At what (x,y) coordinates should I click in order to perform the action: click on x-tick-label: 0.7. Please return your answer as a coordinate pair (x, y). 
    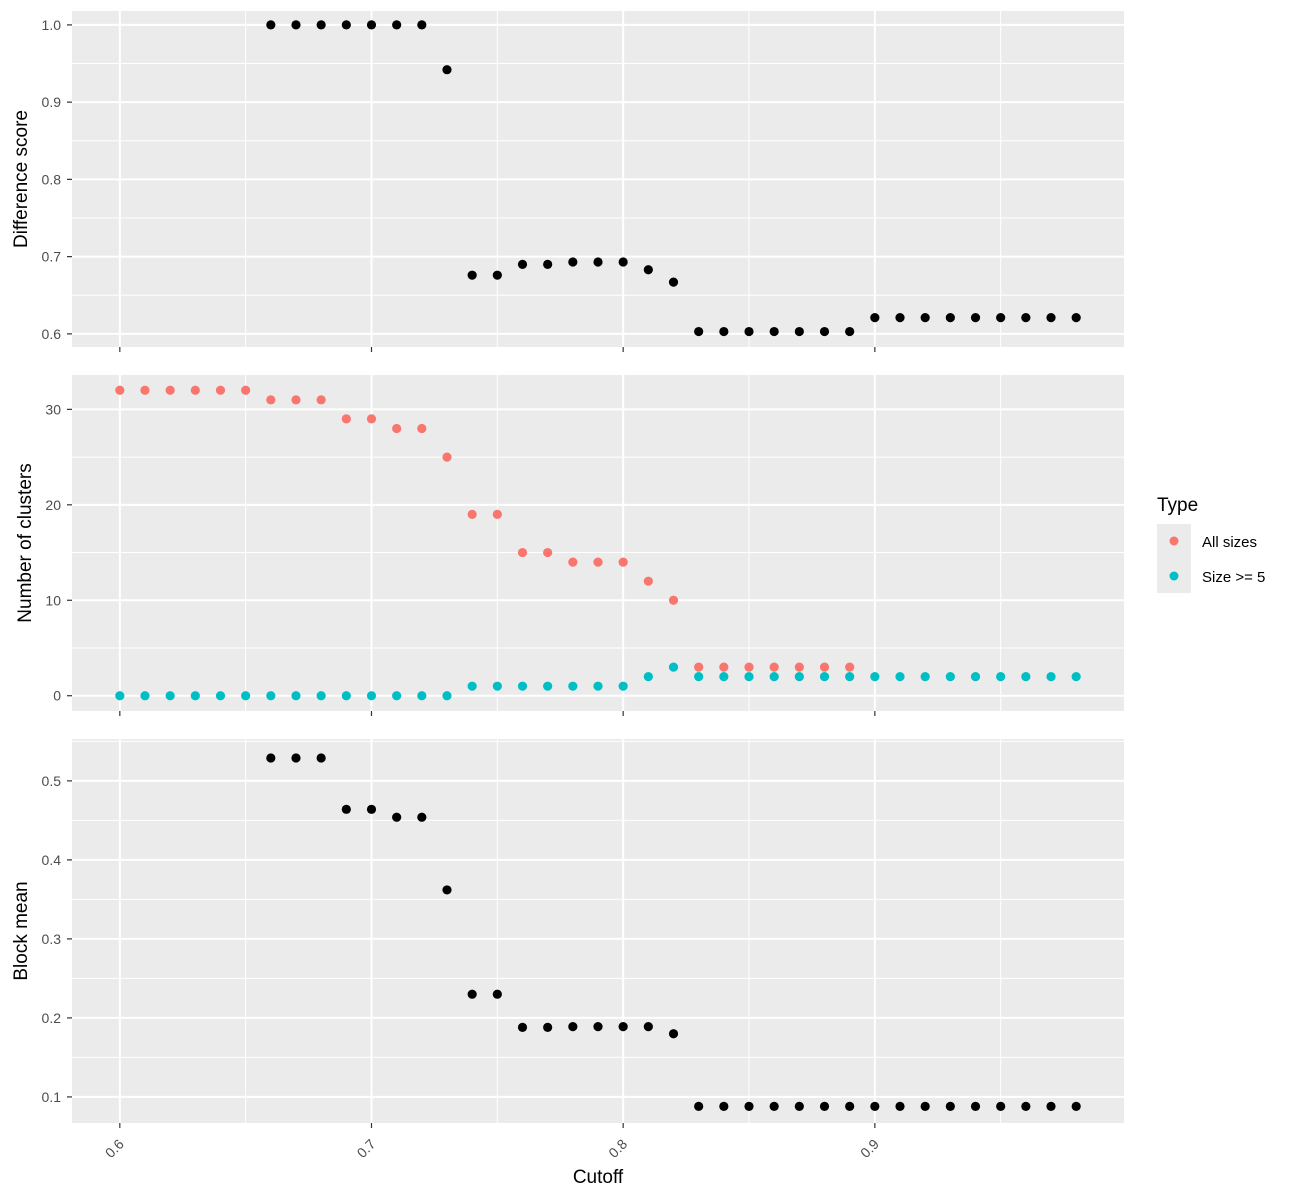
    Looking at the image, I should click on (366, 1148).